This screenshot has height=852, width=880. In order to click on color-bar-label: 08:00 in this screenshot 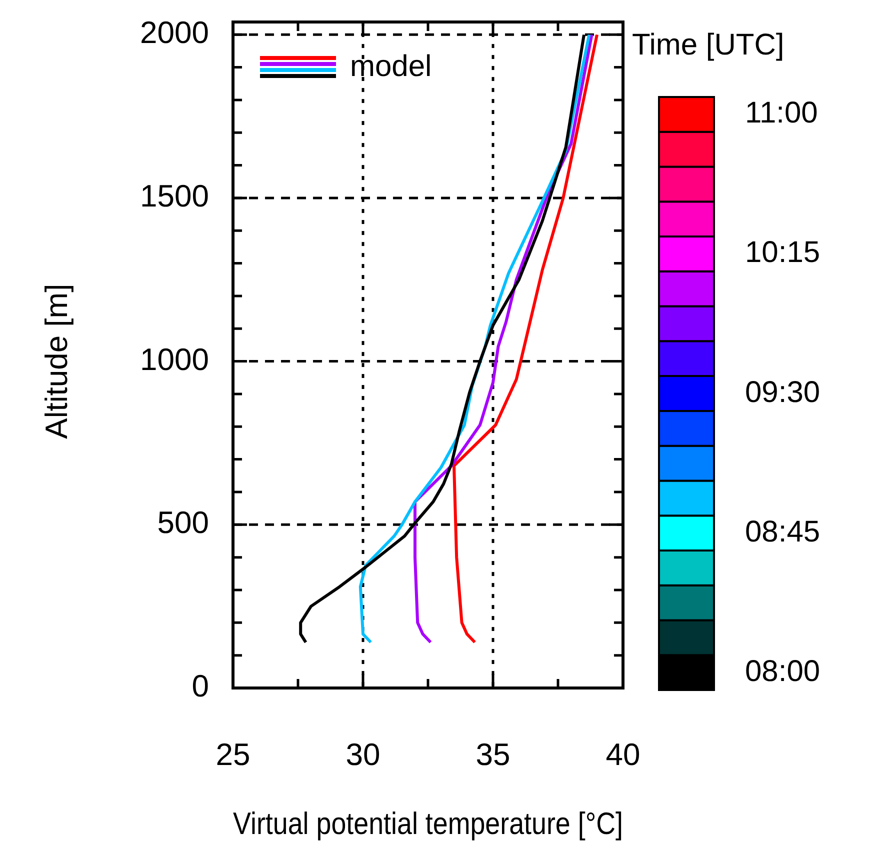, I will do `click(782, 671)`.